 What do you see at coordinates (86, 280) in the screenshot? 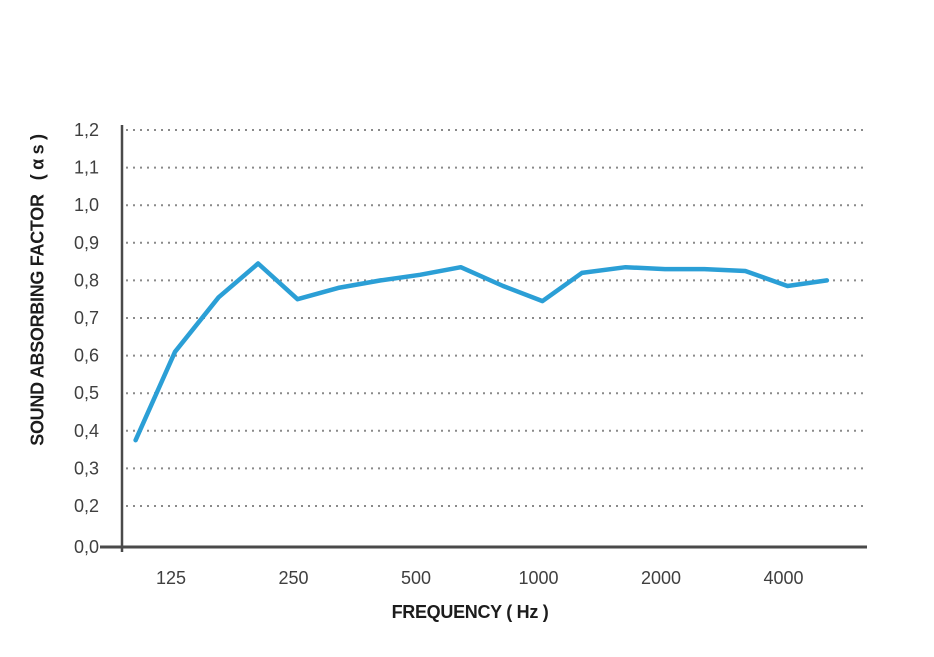
I see `y-tick-label: 0,8` at bounding box center [86, 280].